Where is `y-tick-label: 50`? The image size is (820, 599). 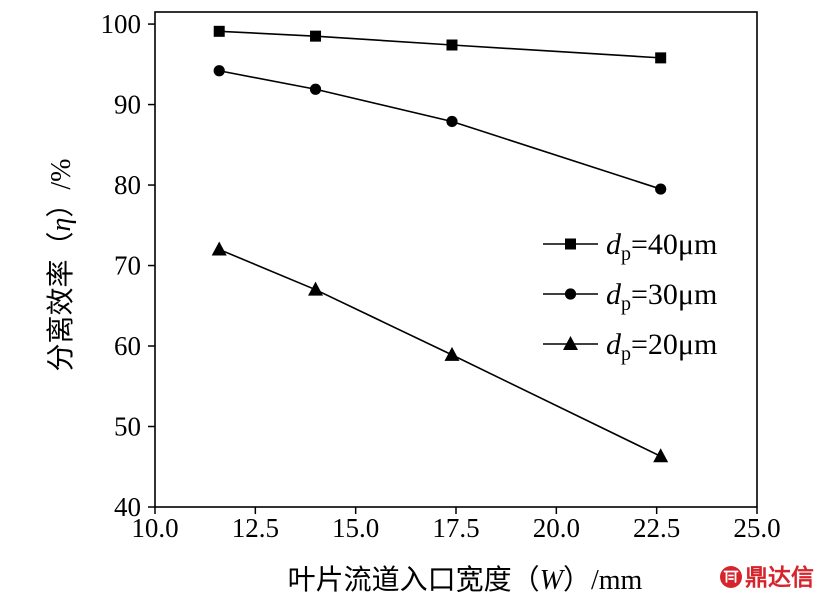
y-tick-label: 50 is located at coordinates (127, 427).